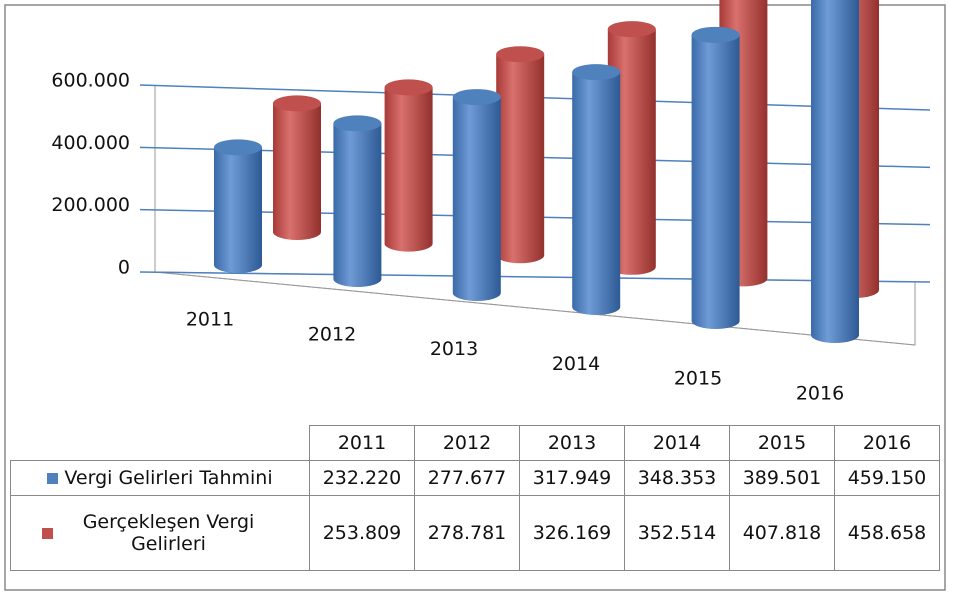 The height and width of the screenshot is (602, 960). I want to click on table-cell: 459.150, so click(887, 478).